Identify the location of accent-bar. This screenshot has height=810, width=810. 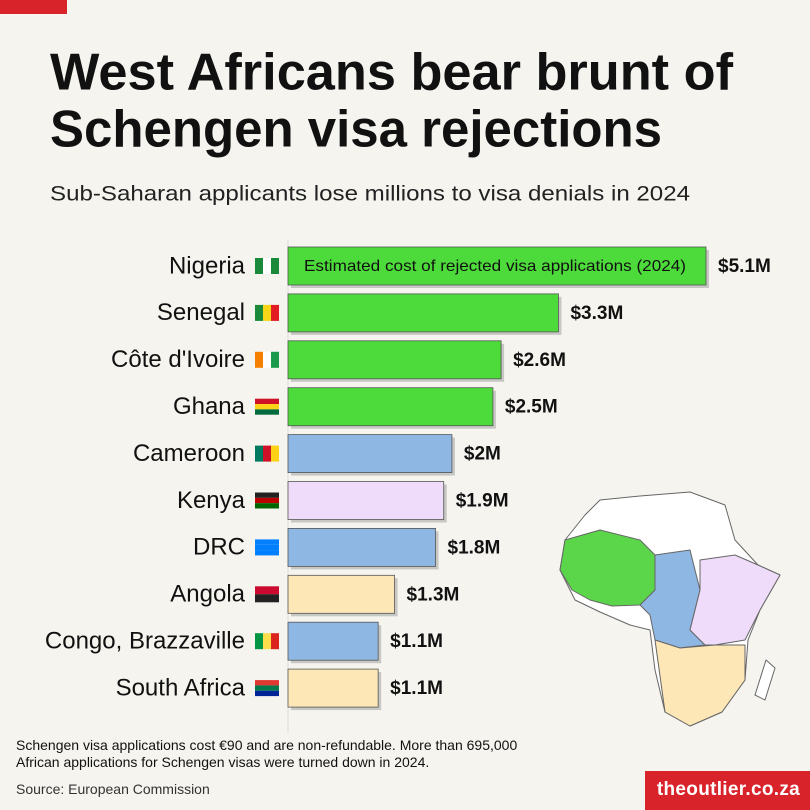
(33, 7).